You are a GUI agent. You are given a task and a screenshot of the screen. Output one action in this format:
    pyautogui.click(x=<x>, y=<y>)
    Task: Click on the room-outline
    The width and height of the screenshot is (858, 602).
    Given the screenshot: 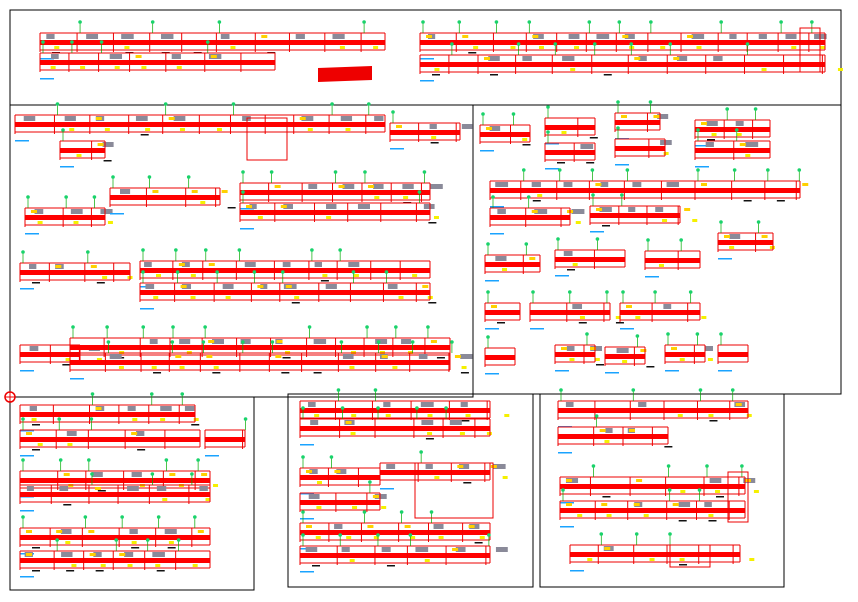 What is the action you would take?
    pyautogui.click(x=690, y=556)
    